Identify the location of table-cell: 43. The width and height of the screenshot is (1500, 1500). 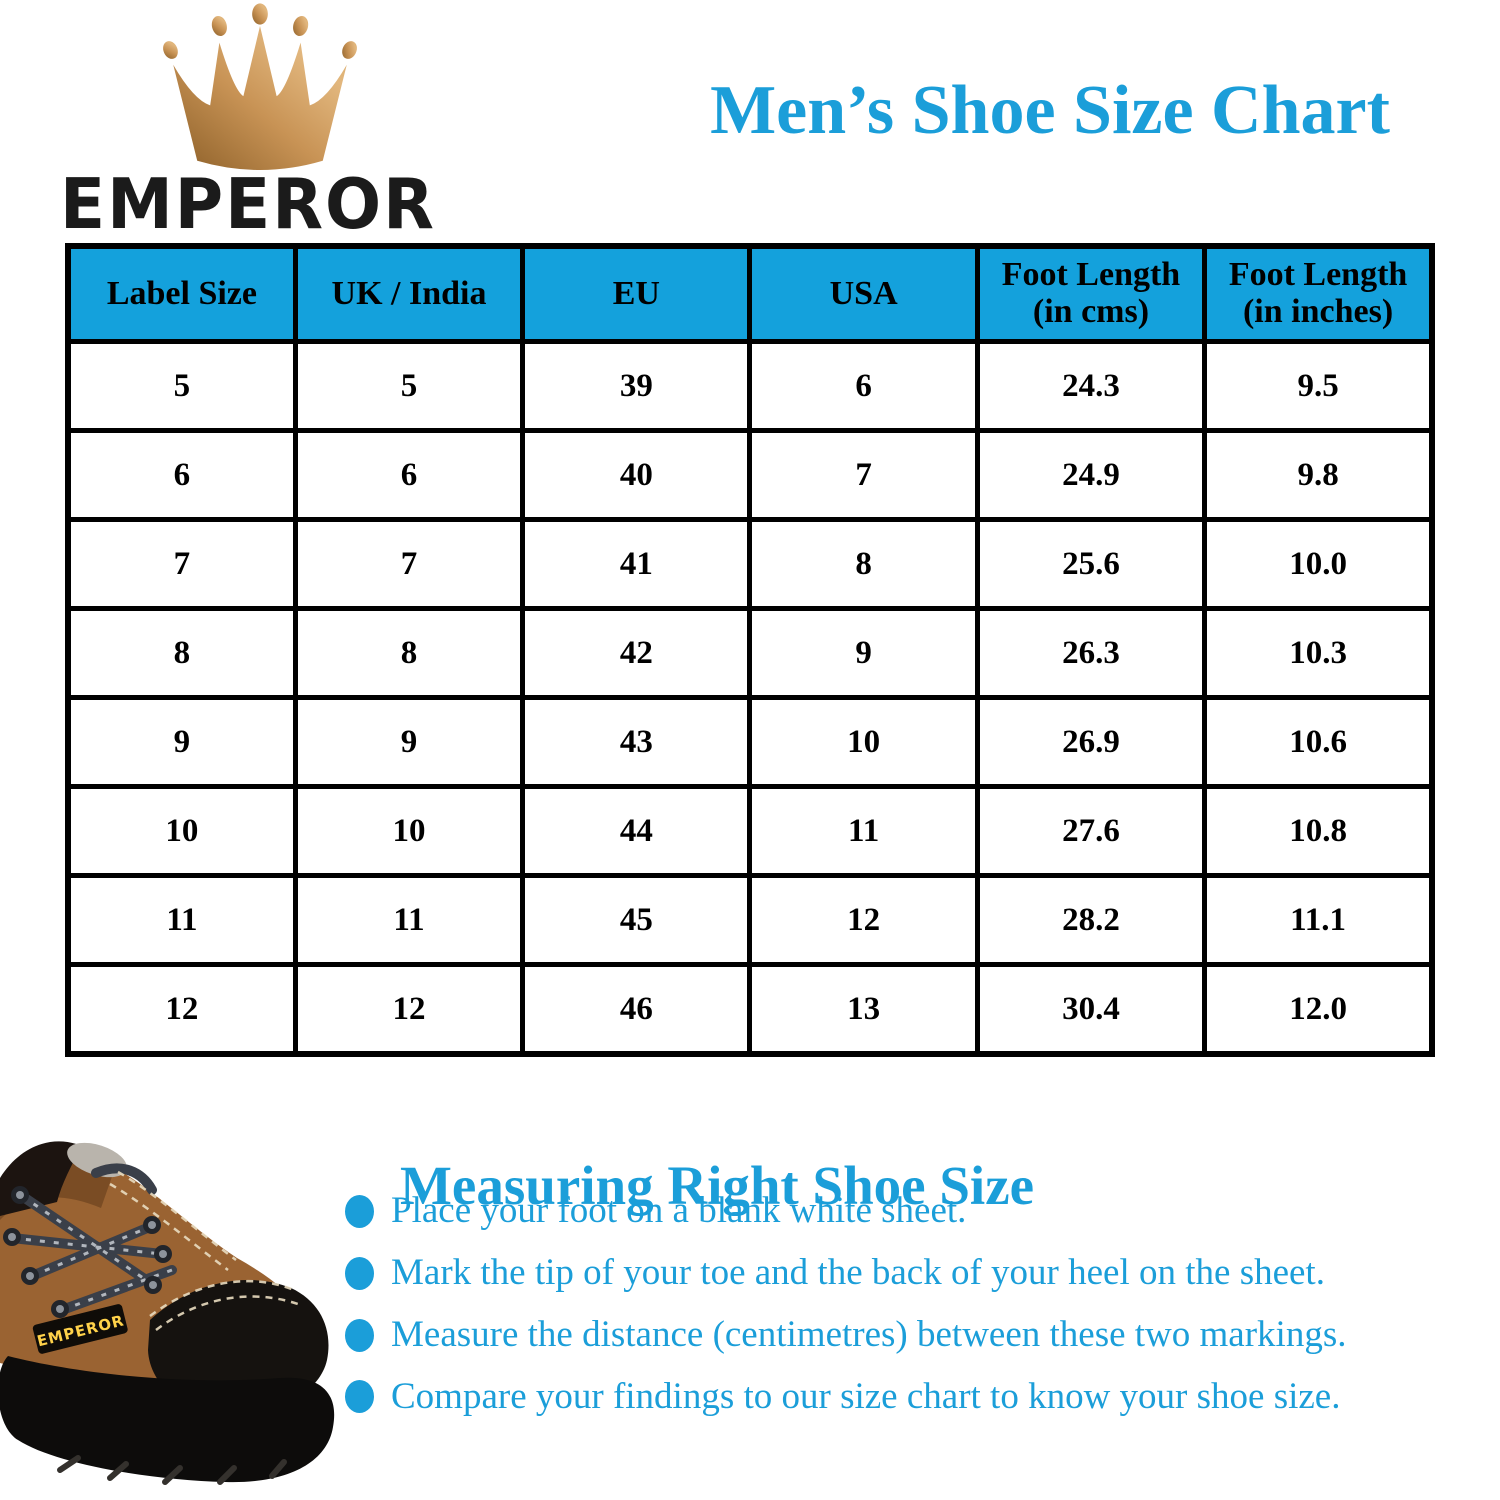
(636, 742).